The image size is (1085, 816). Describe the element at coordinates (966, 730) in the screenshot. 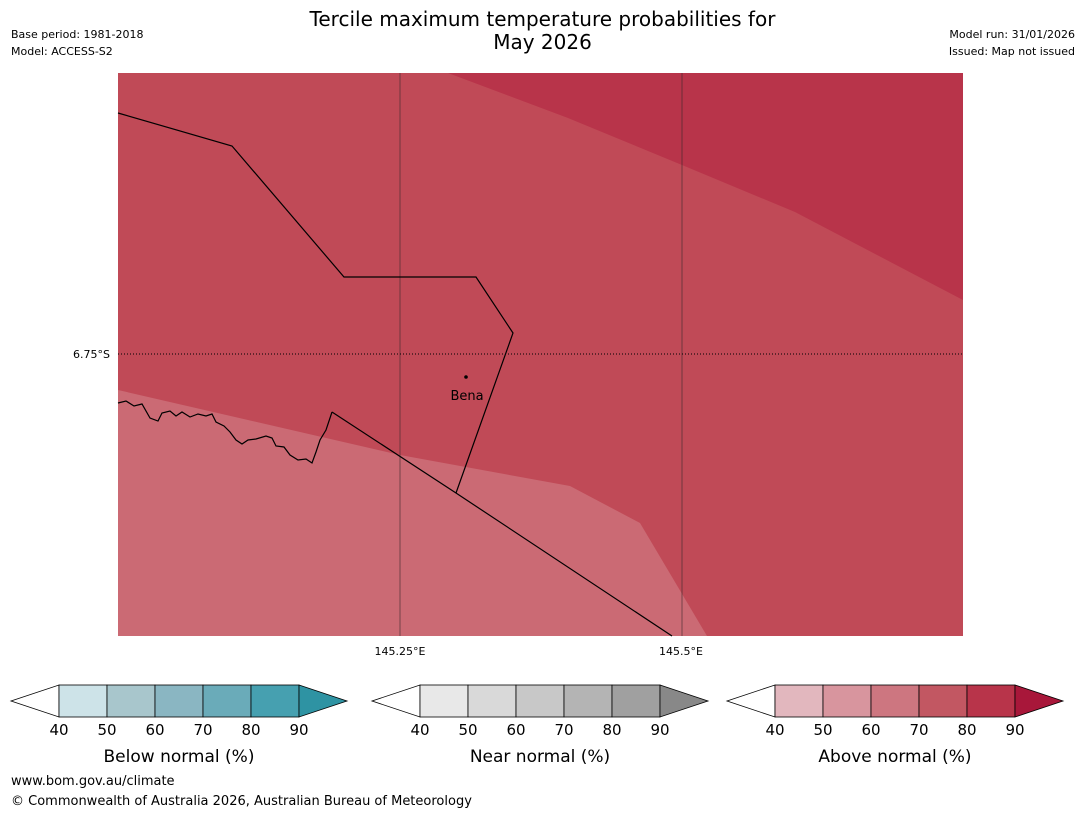

I see `legend-above-tick-80: 80` at that location.